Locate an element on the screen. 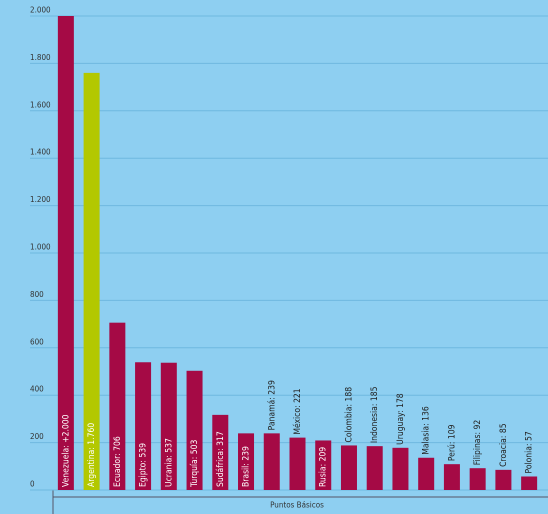 This screenshot has height=514, width=548. bar-label: Argentina: 1.760 is located at coordinates (92, 455).